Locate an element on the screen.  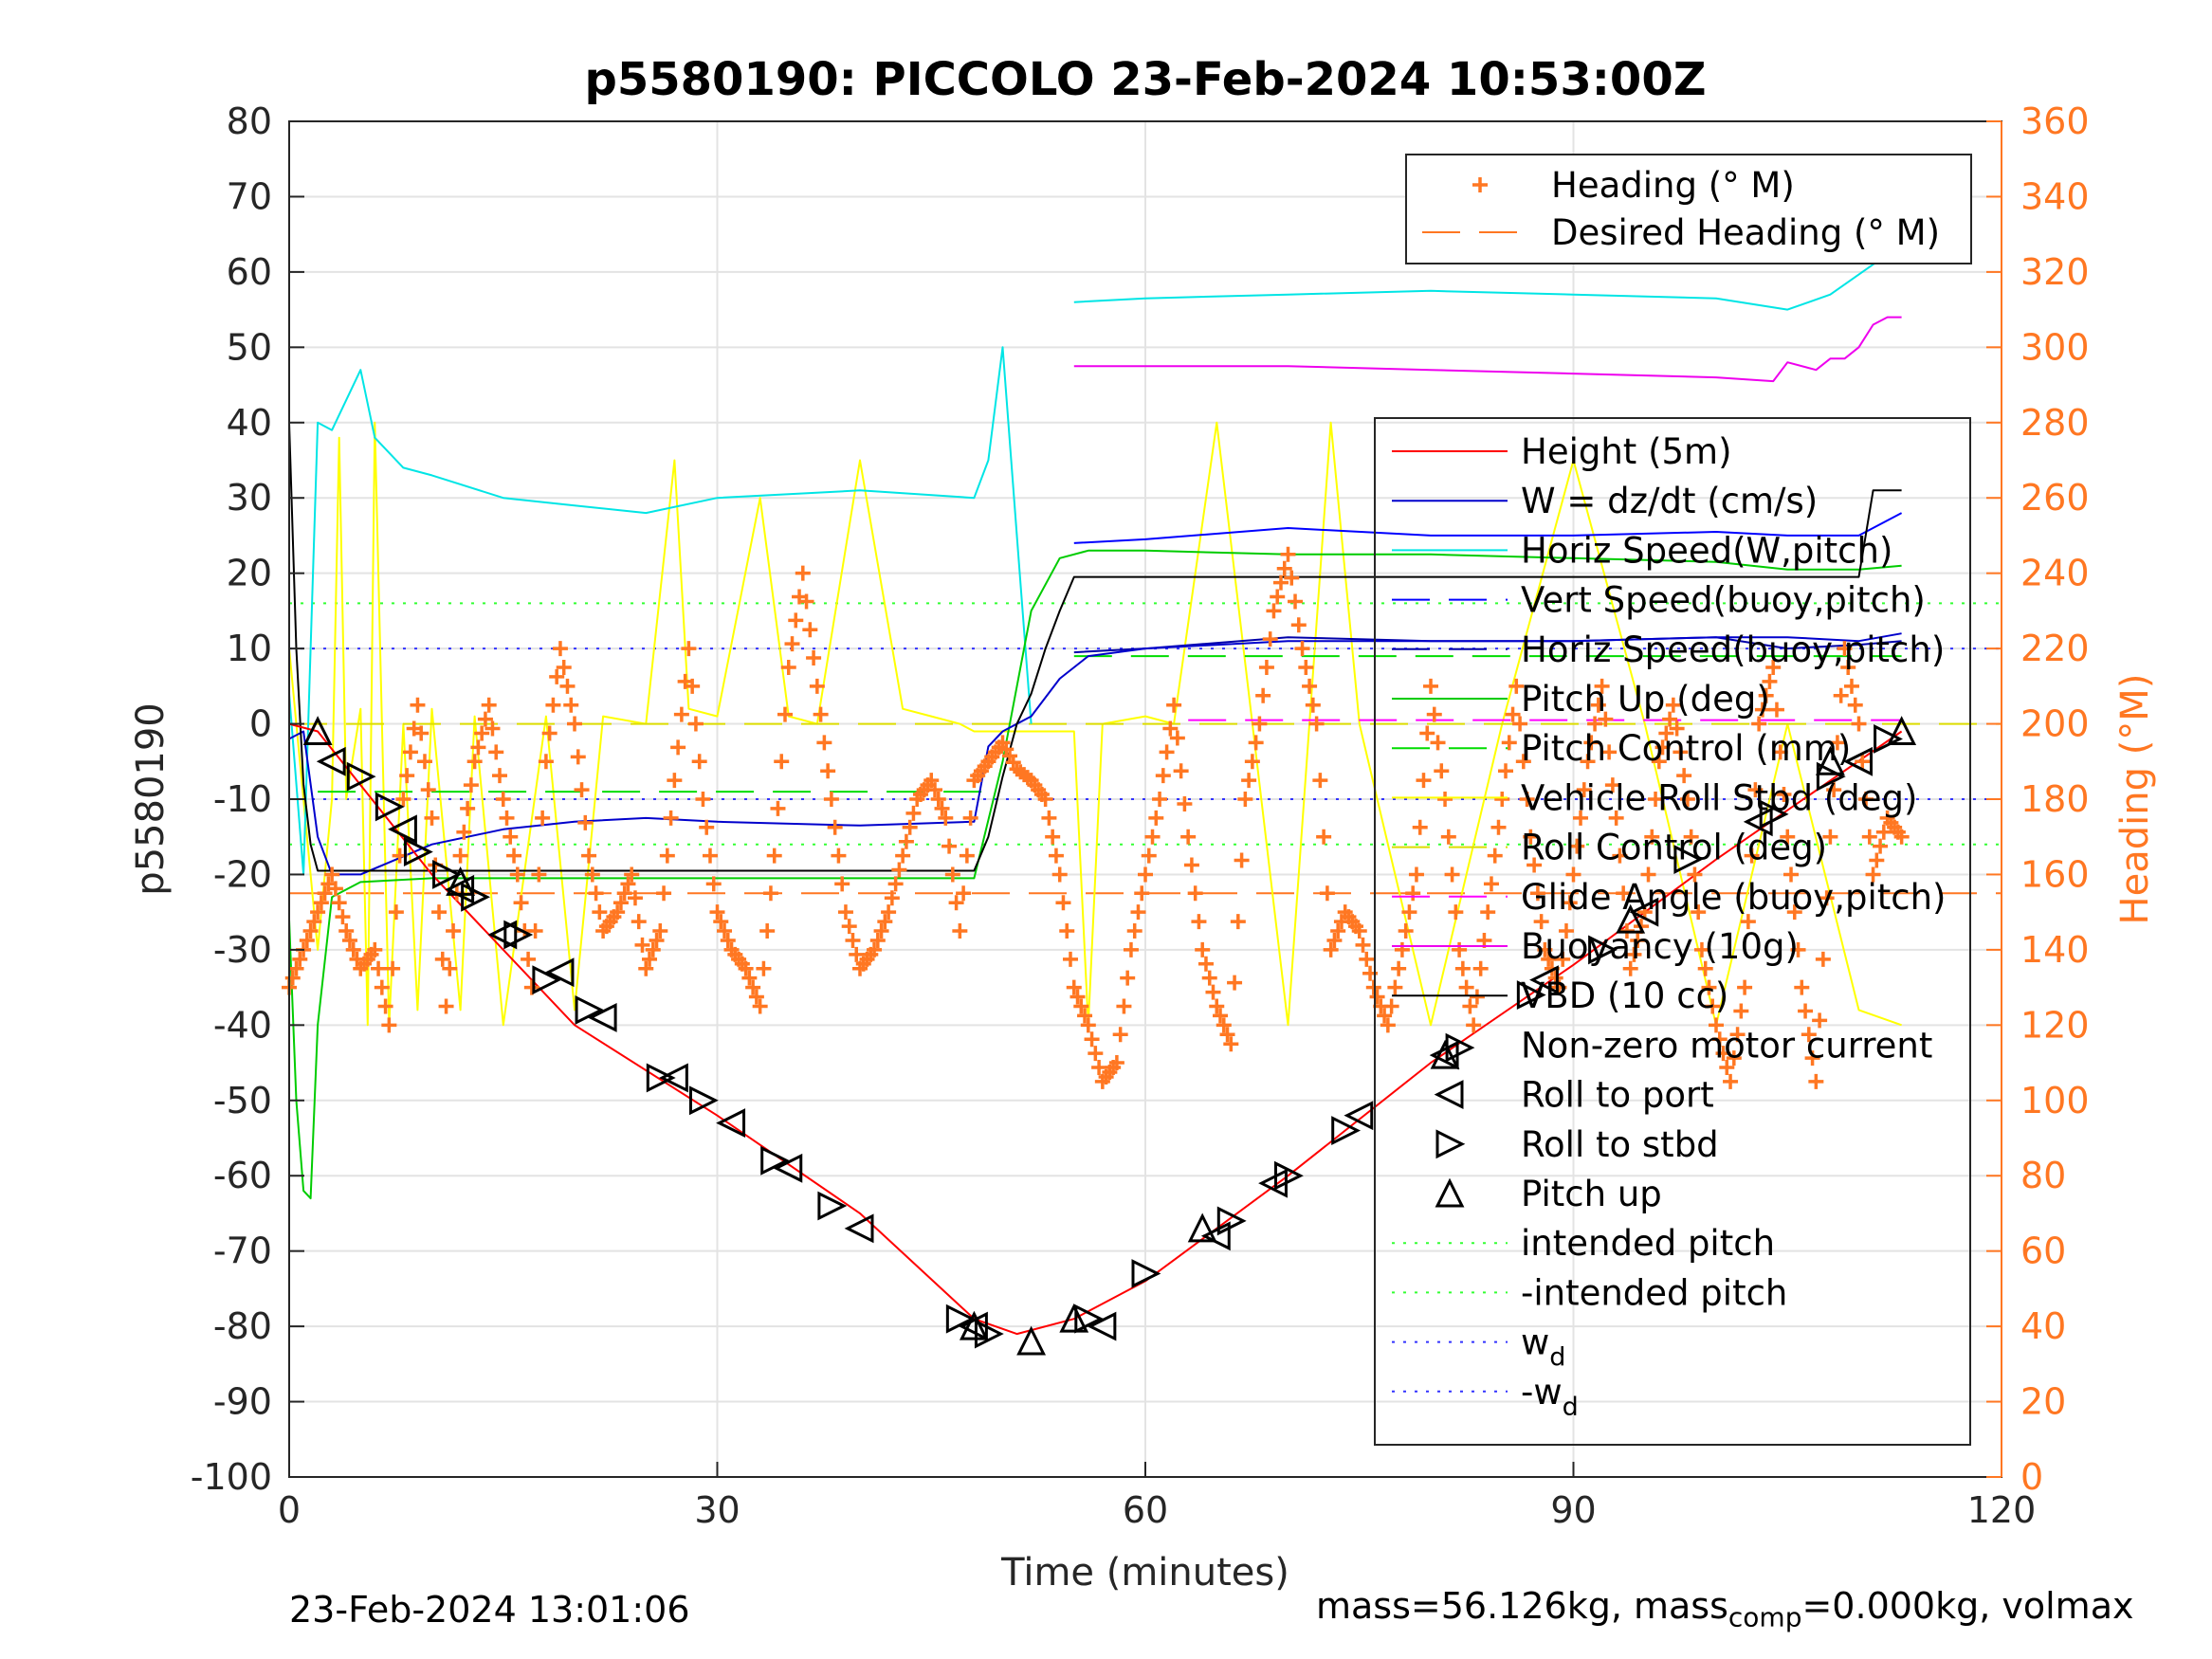
legend-label: Vert Speed(buoy,pitch) is located at coordinates (1723, 600).